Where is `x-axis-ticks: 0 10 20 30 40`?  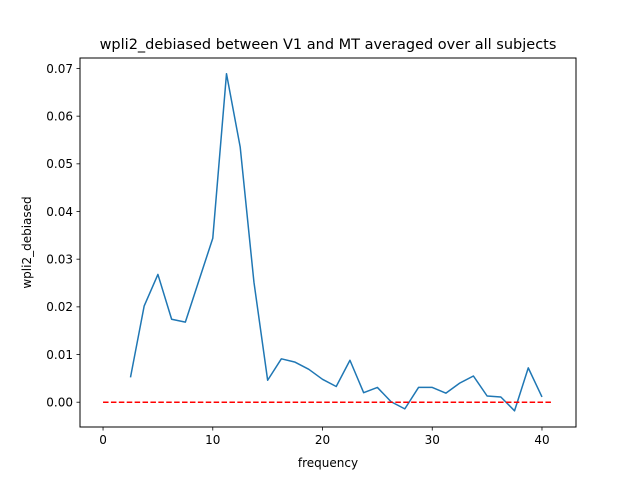 x-axis-ticks: 0 10 20 30 40 is located at coordinates (324, 437).